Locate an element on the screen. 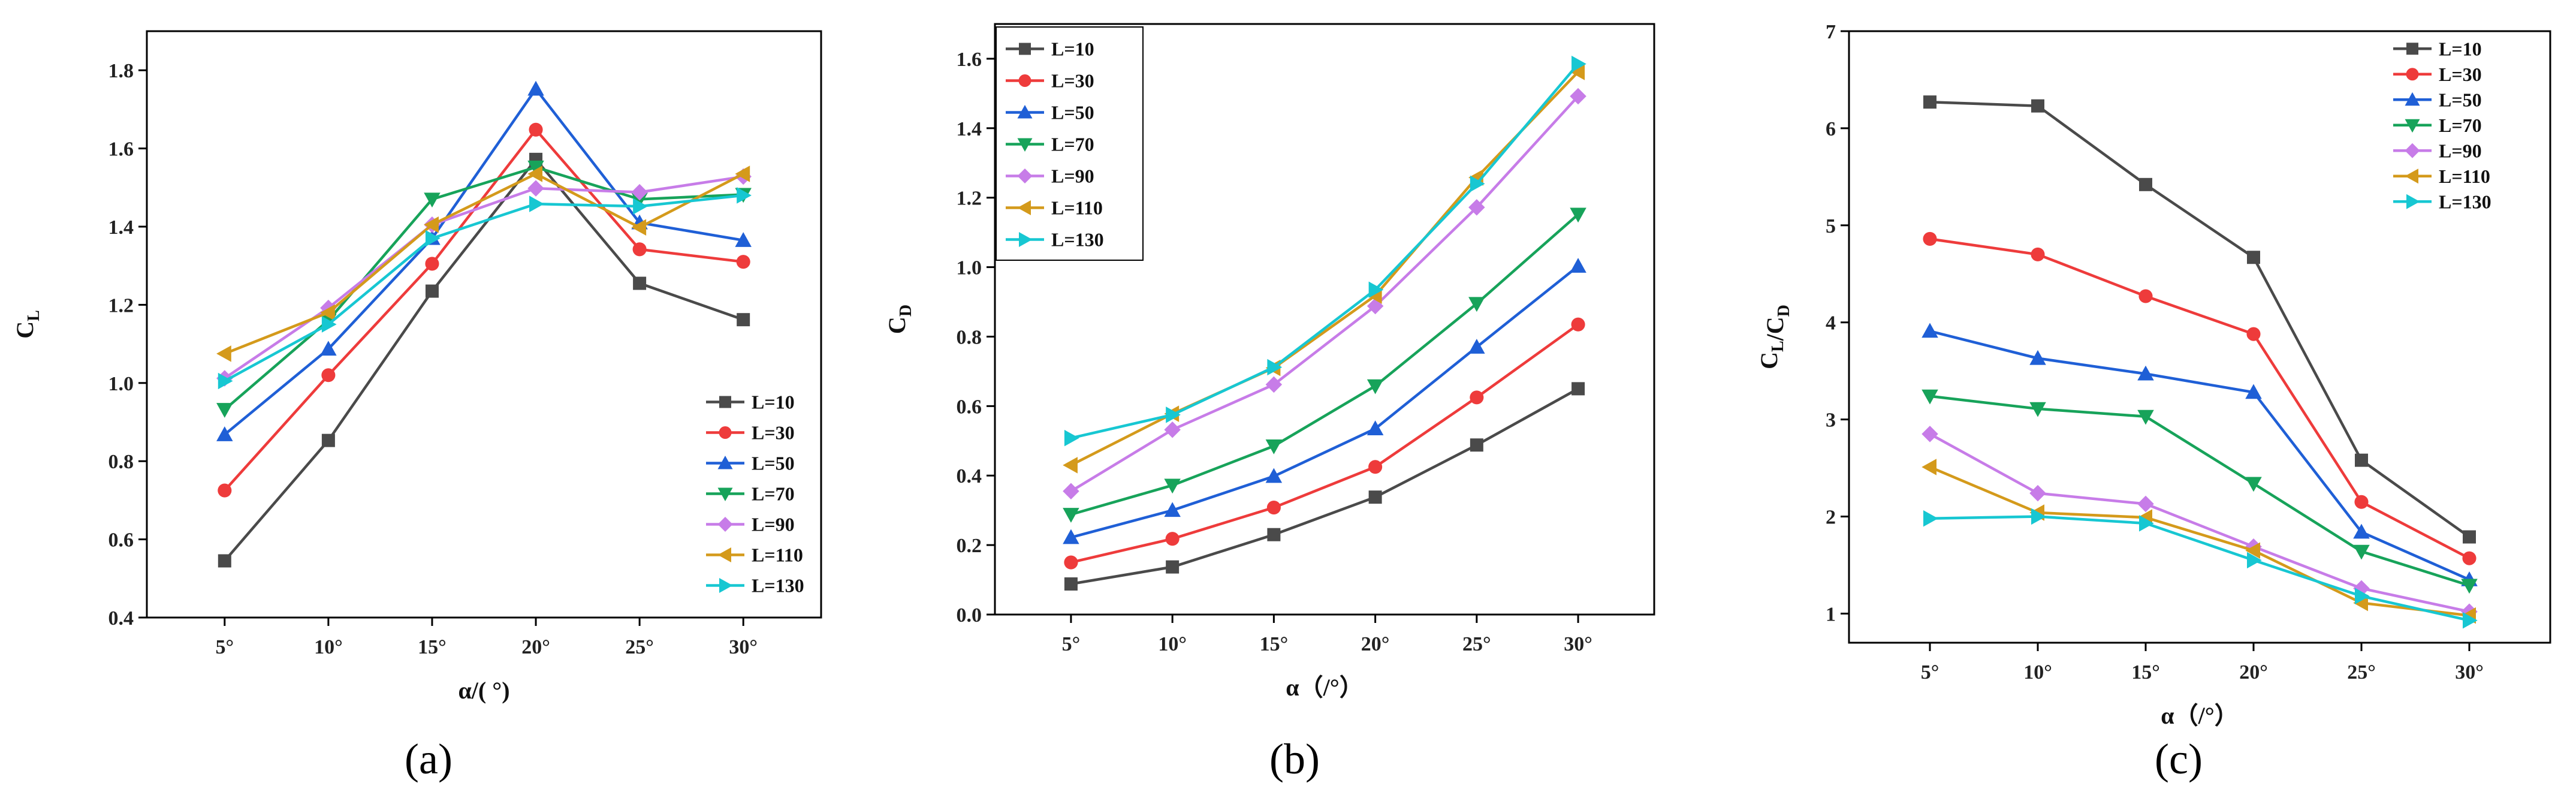 The width and height of the screenshot is (2576, 795). y-tick-label: 0.6 is located at coordinates (121, 540).